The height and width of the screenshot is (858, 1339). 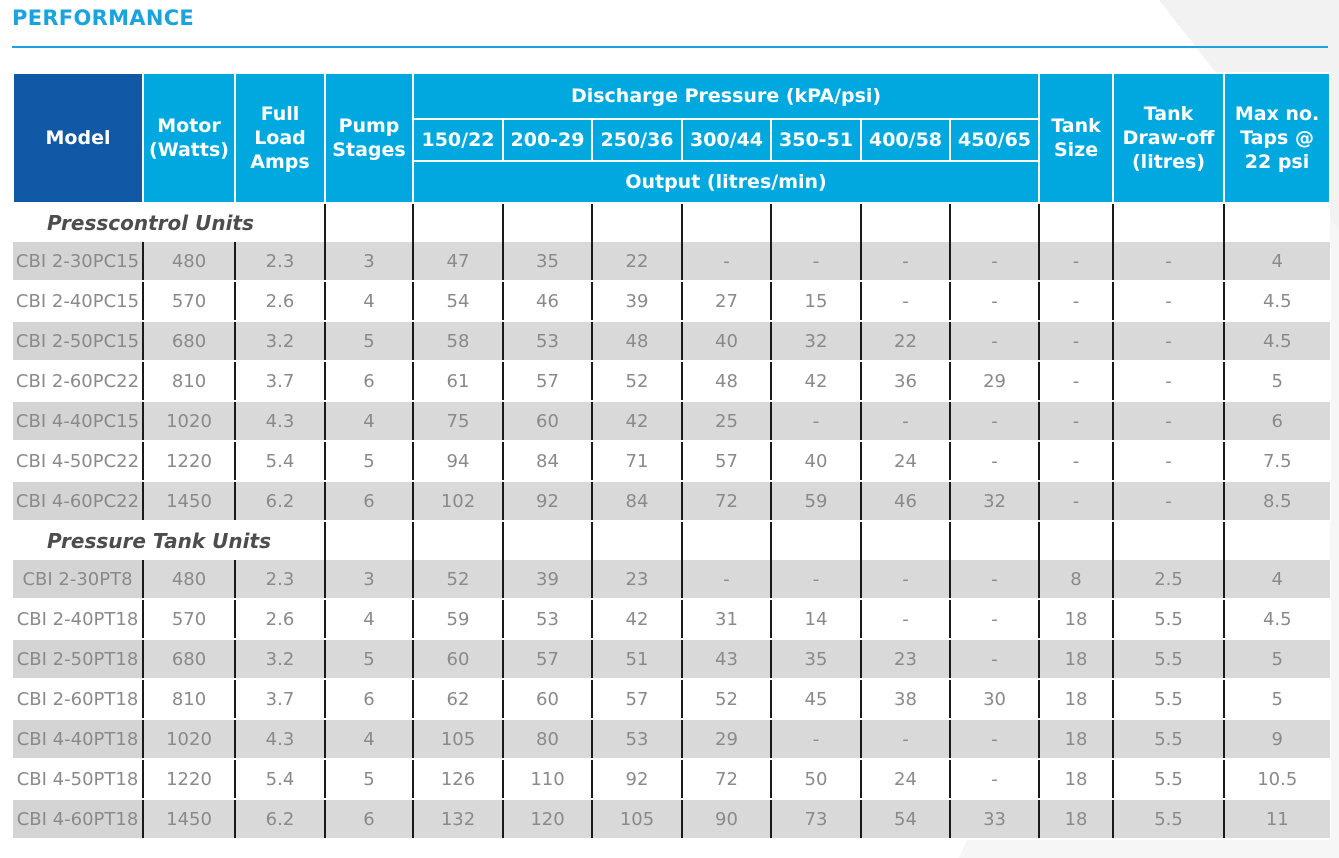 I want to click on table-cell: 11, so click(x=1277, y=819).